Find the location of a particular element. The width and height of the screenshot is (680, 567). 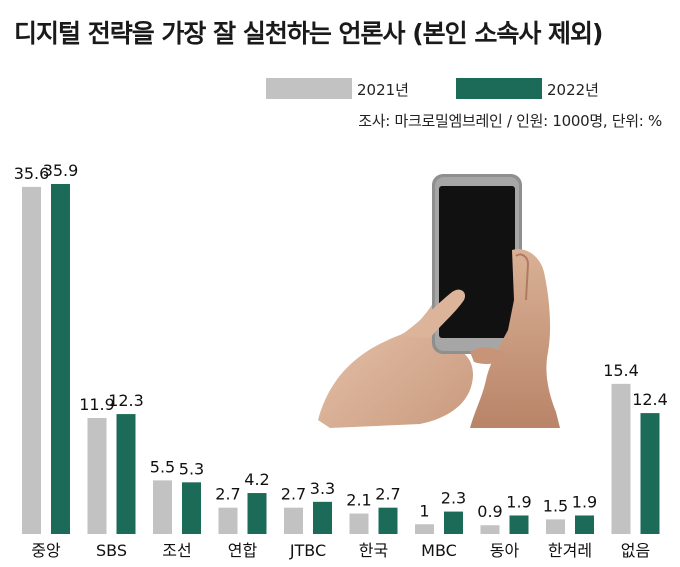

data-label-2022-3: 4.2 is located at coordinates (256, 479).